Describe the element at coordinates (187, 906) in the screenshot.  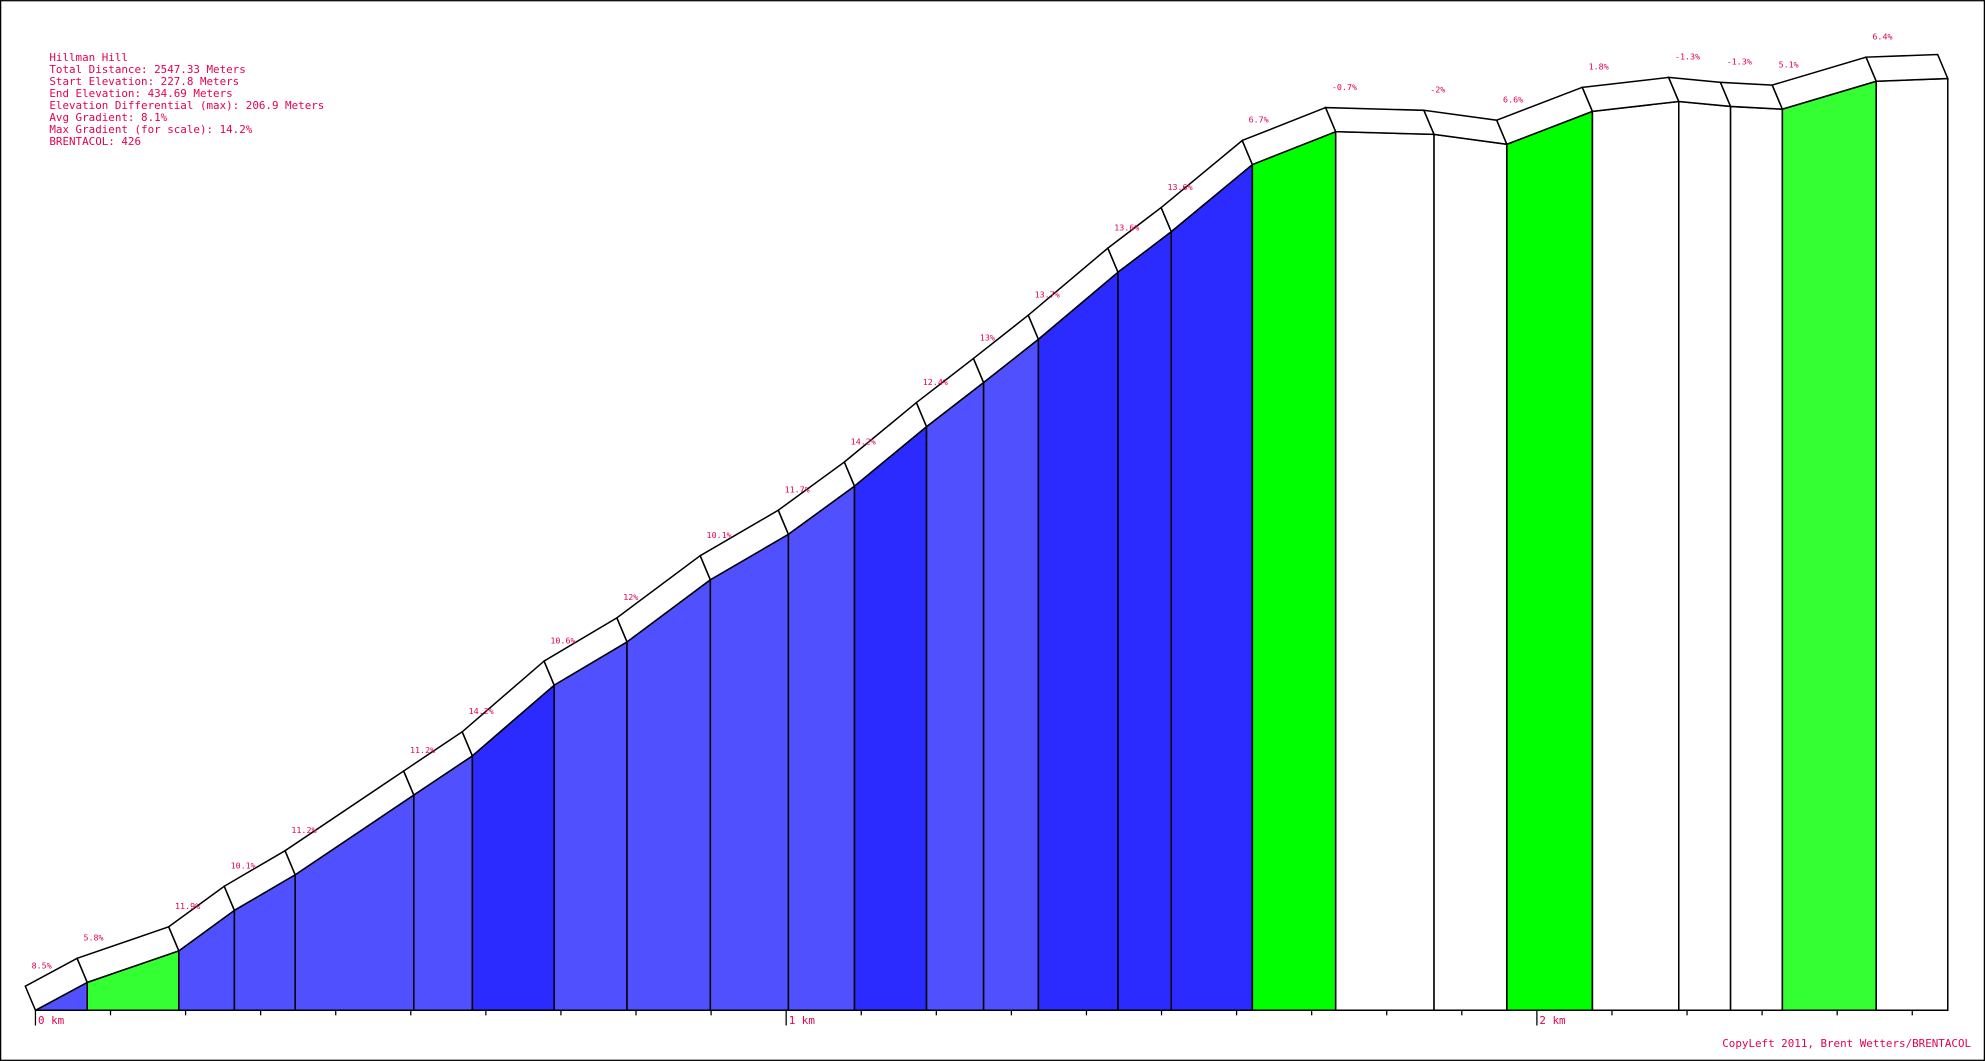
I see `gradient-label: 11.9%` at that location.